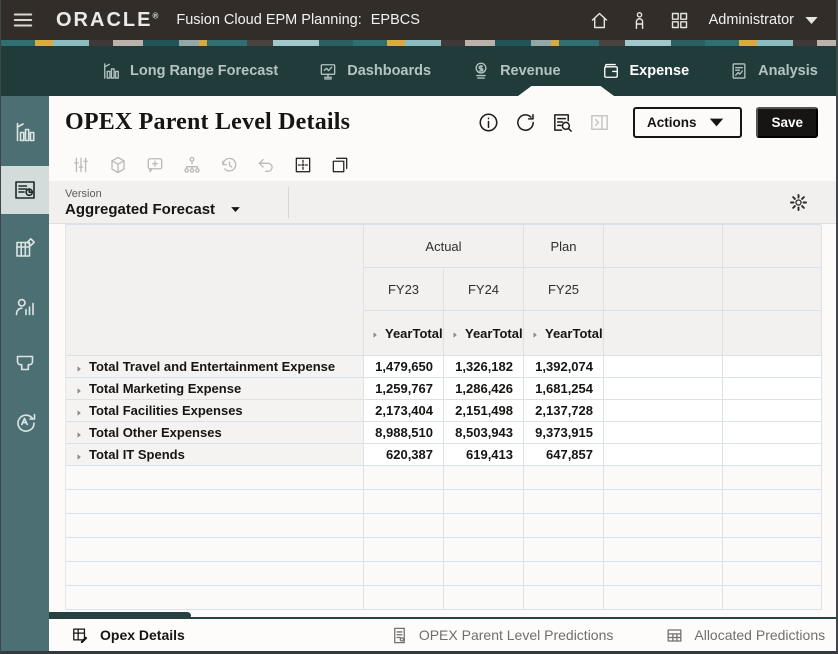 The height and width of the screenshot is (654, 838). Describe the element at coordinates (745, 635) in the screenshot. I see `bottom-tab-allocated-predictions: Allocated Predictions` at that location.